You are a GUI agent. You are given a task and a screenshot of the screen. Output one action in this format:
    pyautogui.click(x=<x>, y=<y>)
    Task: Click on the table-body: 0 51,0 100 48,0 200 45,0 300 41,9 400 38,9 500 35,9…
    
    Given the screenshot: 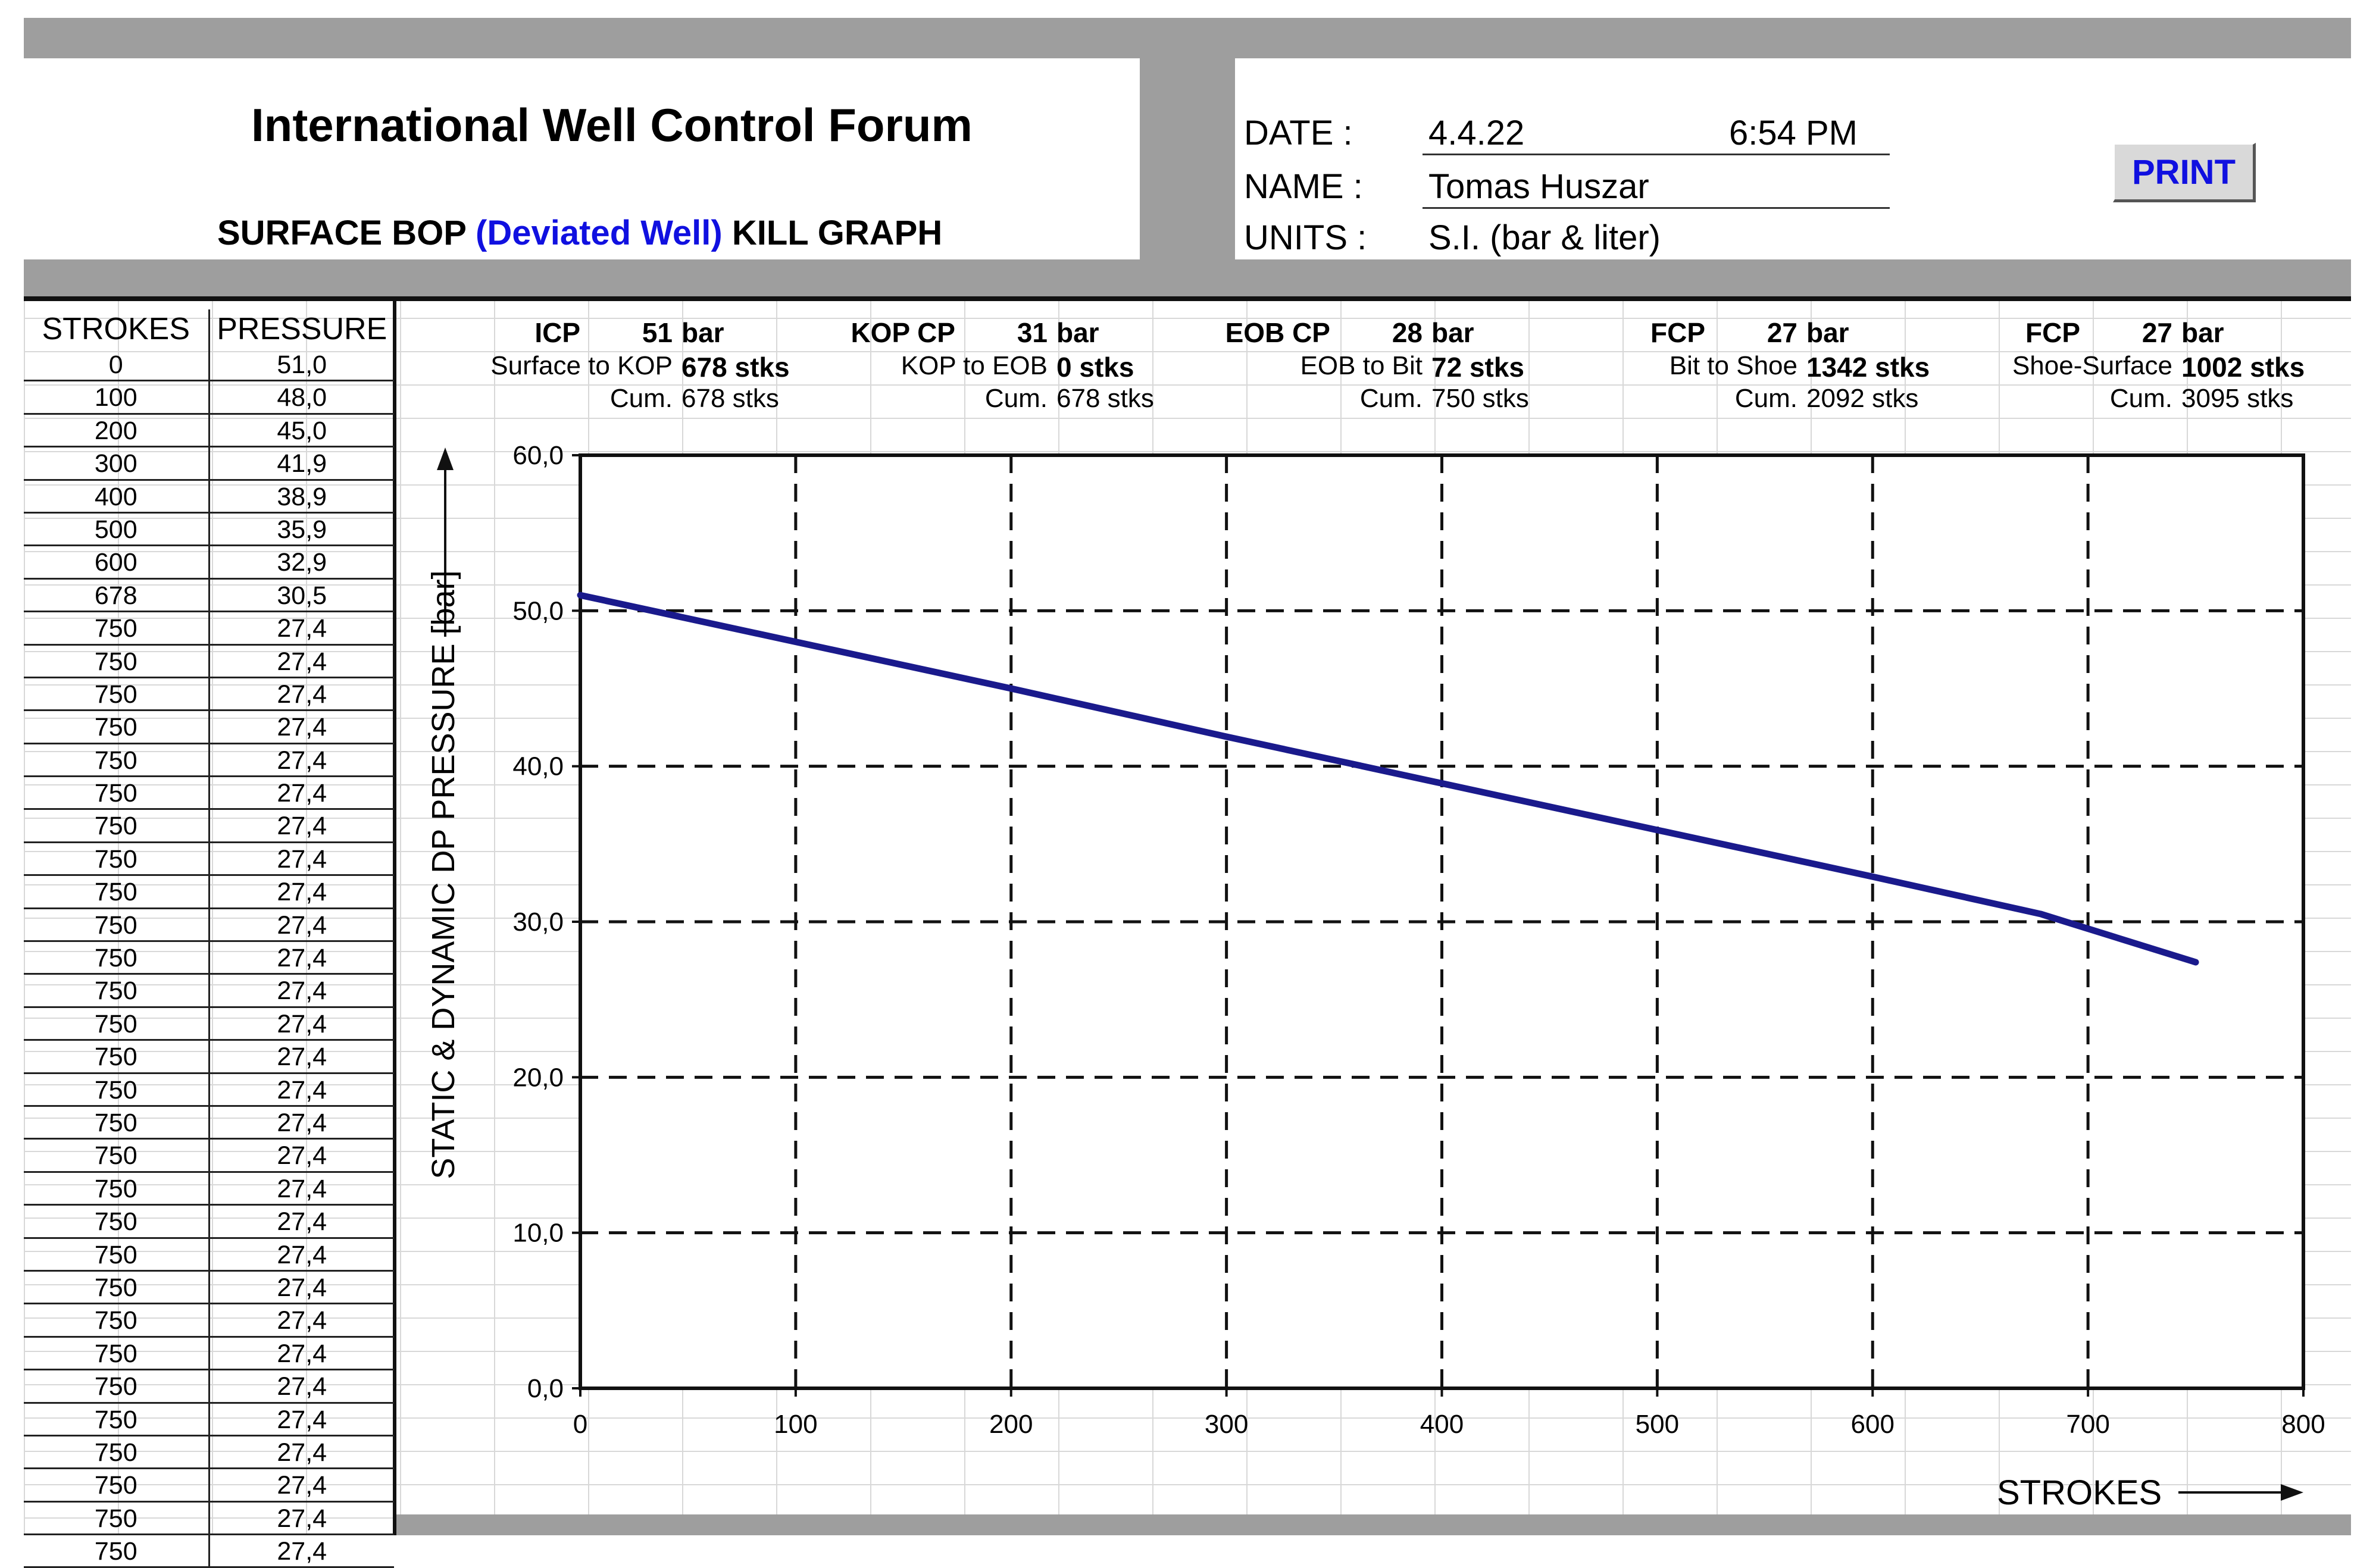 What is the action you would take?
    pyautogui.click(x=209, y=959)
    